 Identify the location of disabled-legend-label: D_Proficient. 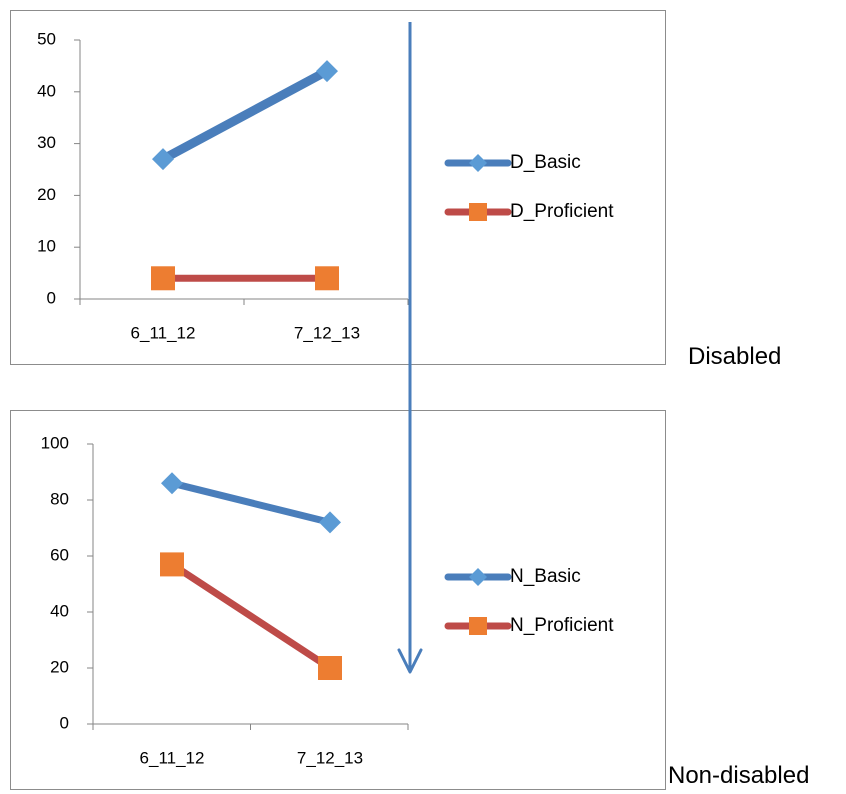
(562, 211).